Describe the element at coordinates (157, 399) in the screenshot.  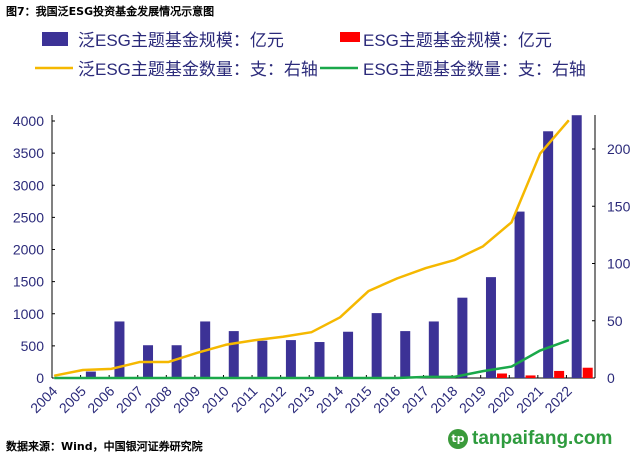
I see `x-axis-tick-label: 2008` at that location.